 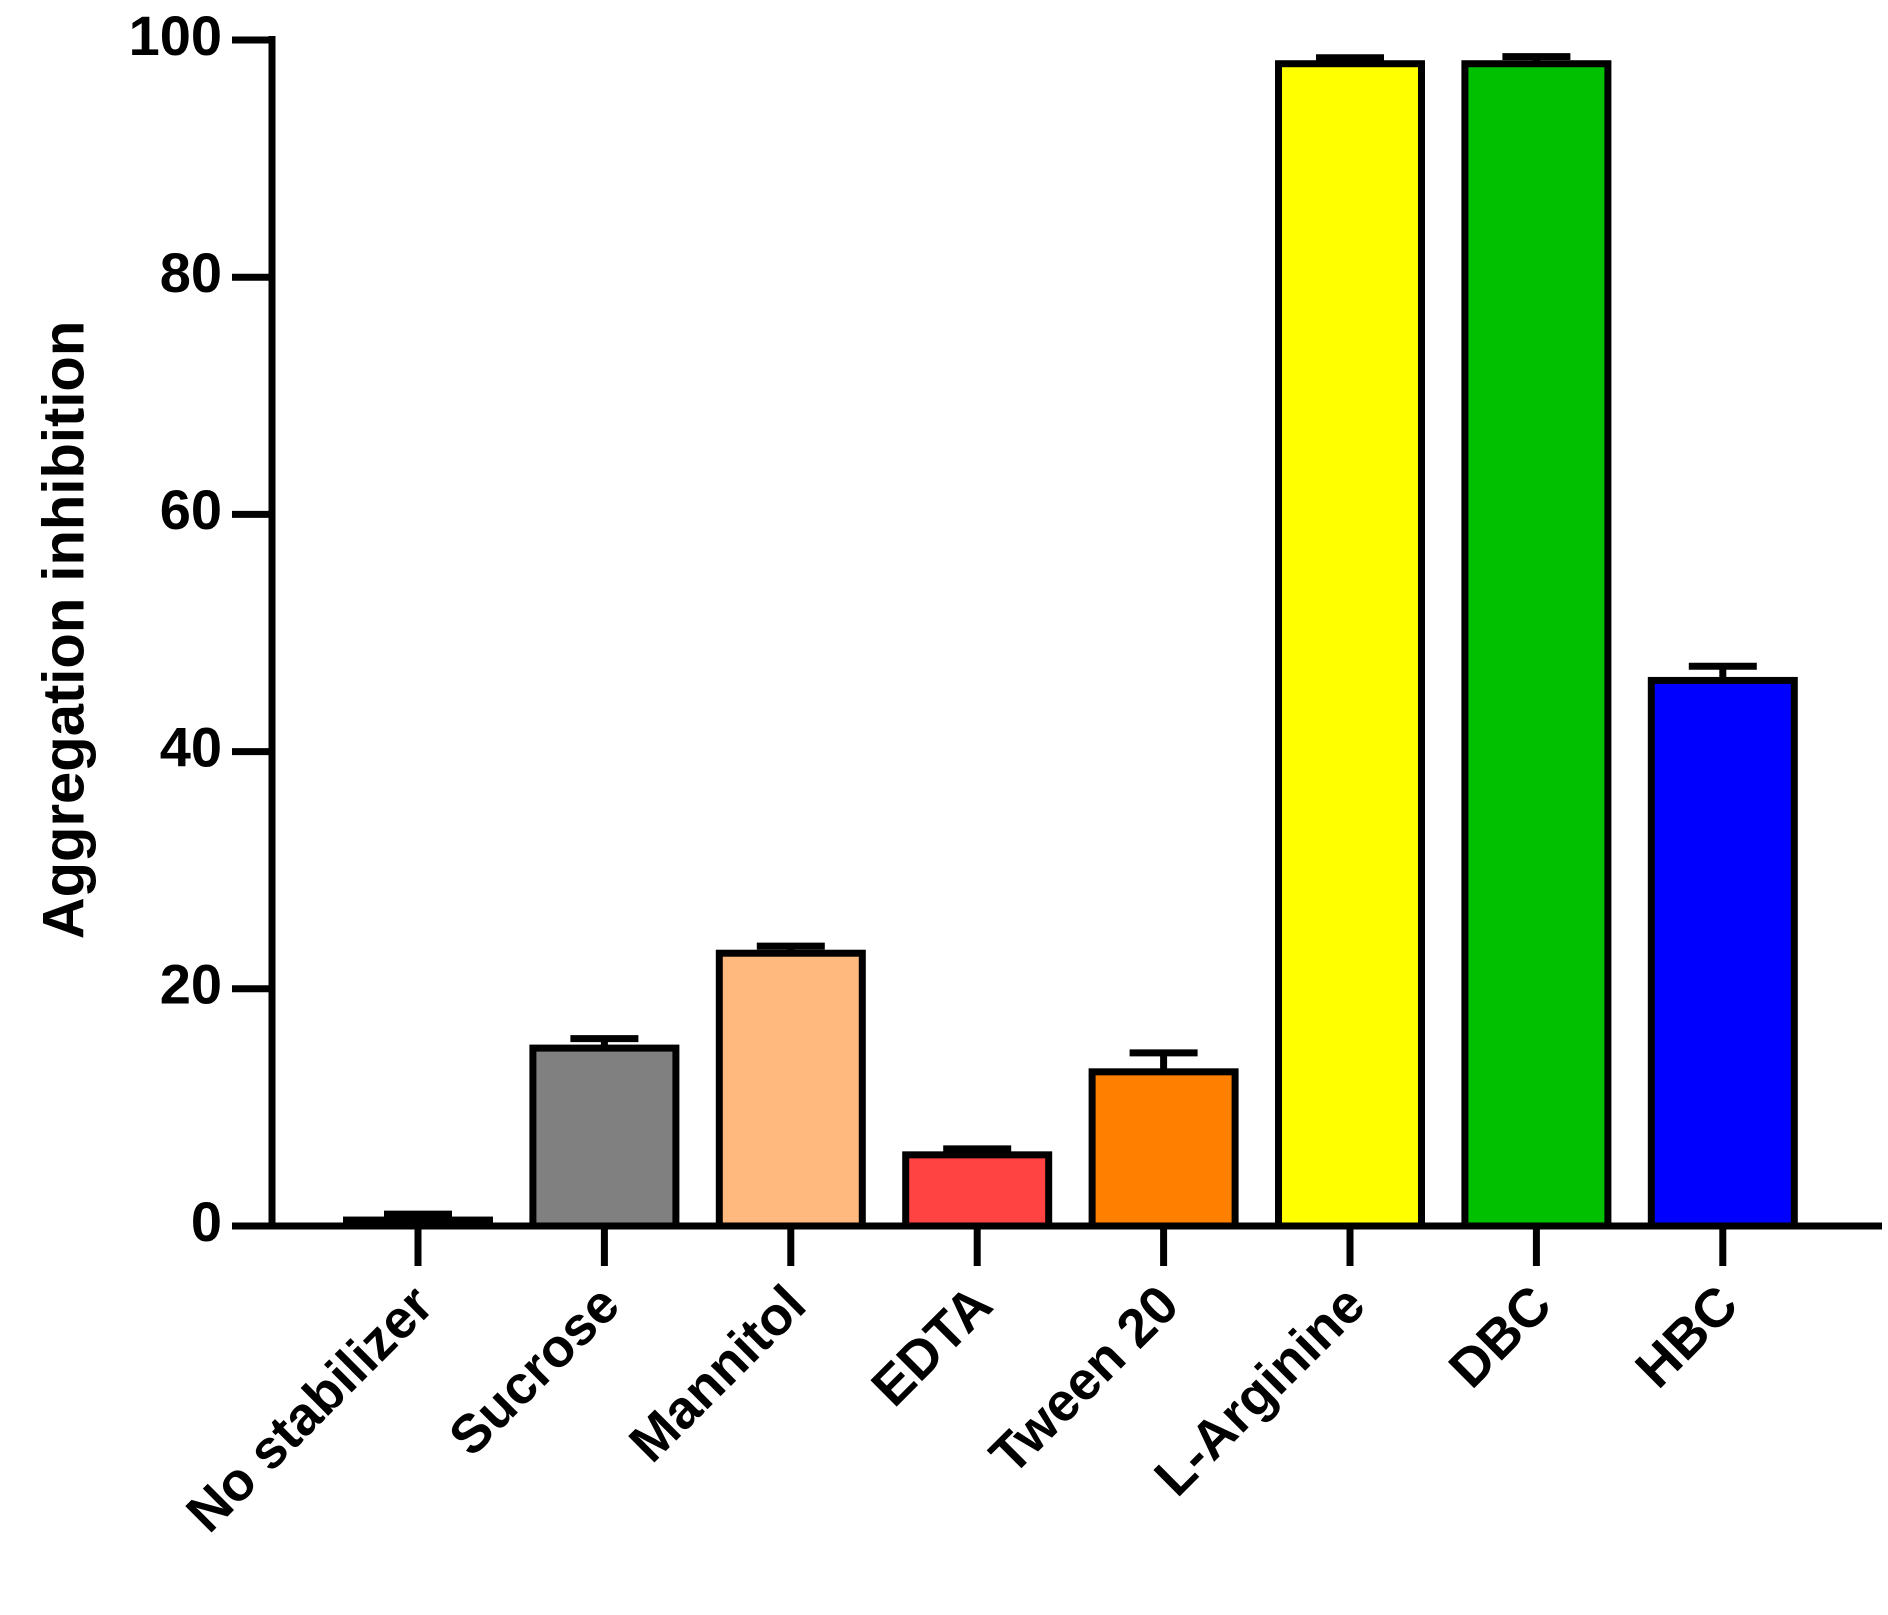 I want to click on x-tick-label: EDTA, so click(x=932, y=1346).